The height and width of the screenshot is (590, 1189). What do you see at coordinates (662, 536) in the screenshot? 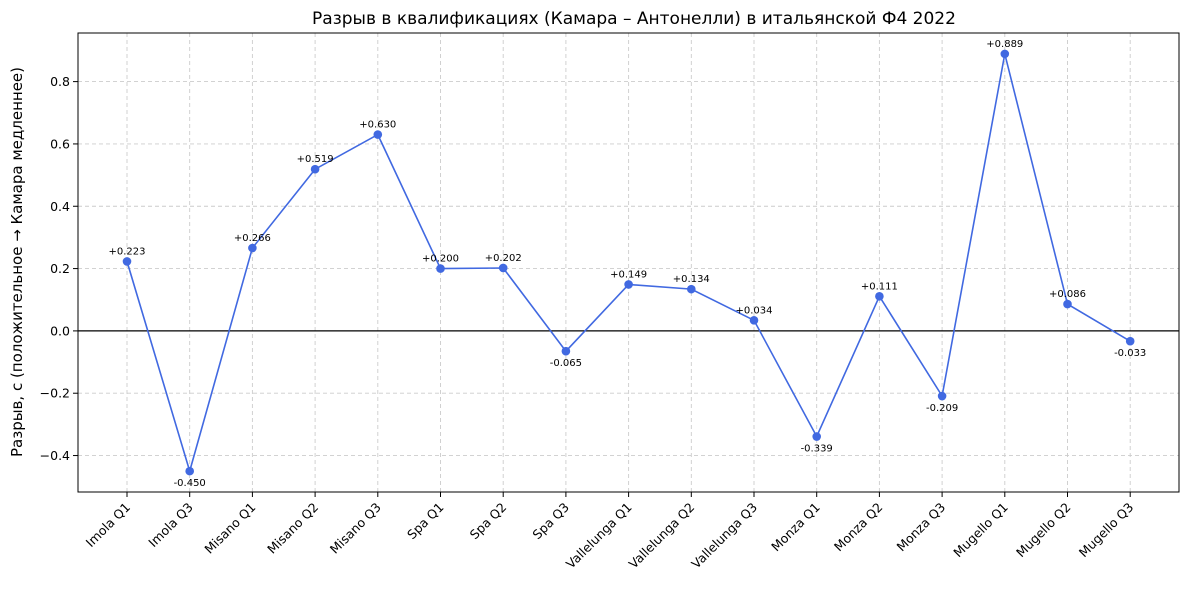
I see `x-tick-label: Vallelunga Q2` at bounding box center [662, 536].